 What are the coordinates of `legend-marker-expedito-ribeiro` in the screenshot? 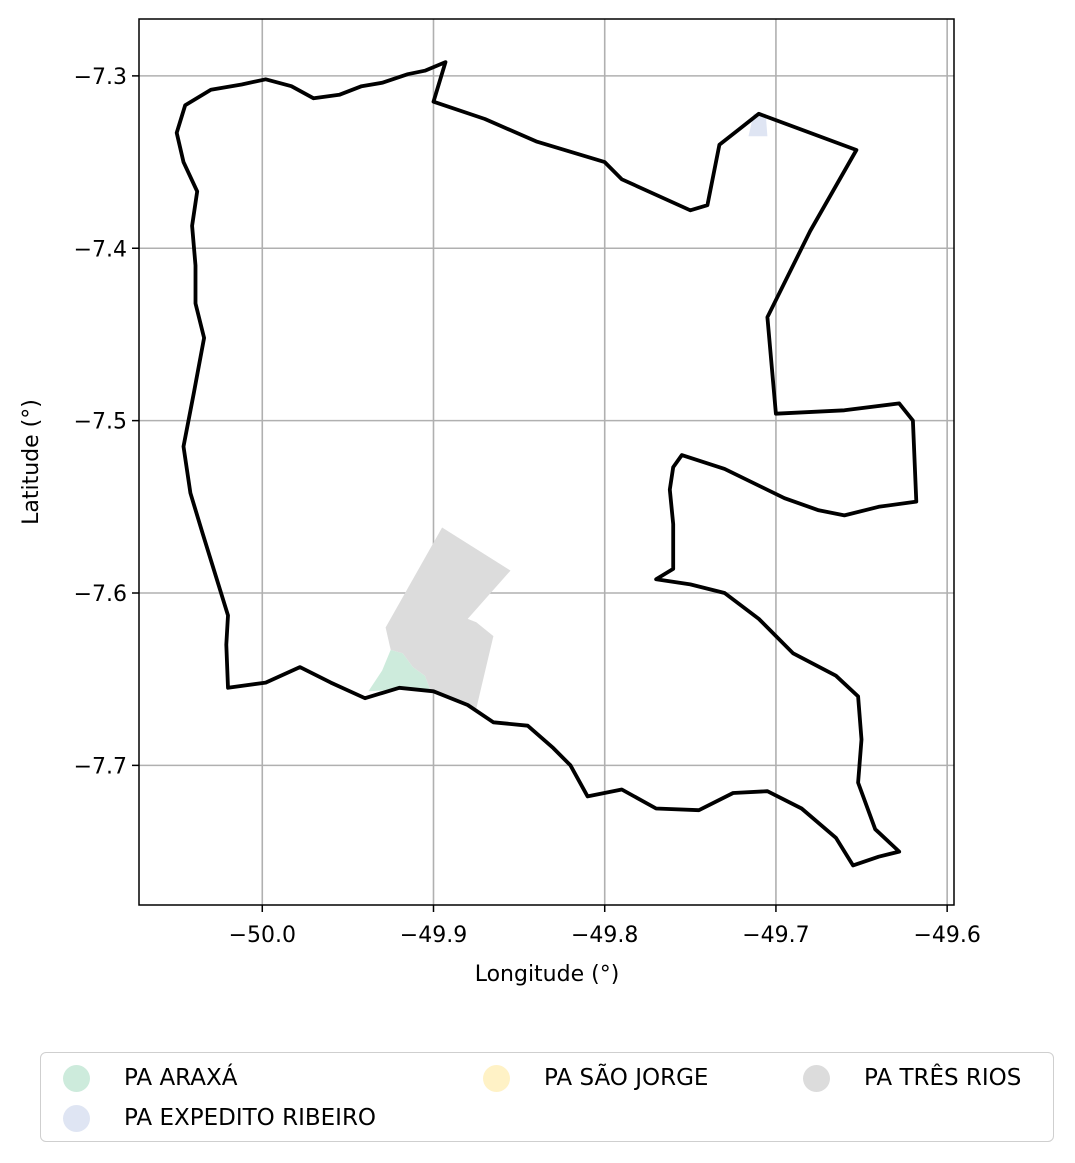 It's located at (76, 1118).